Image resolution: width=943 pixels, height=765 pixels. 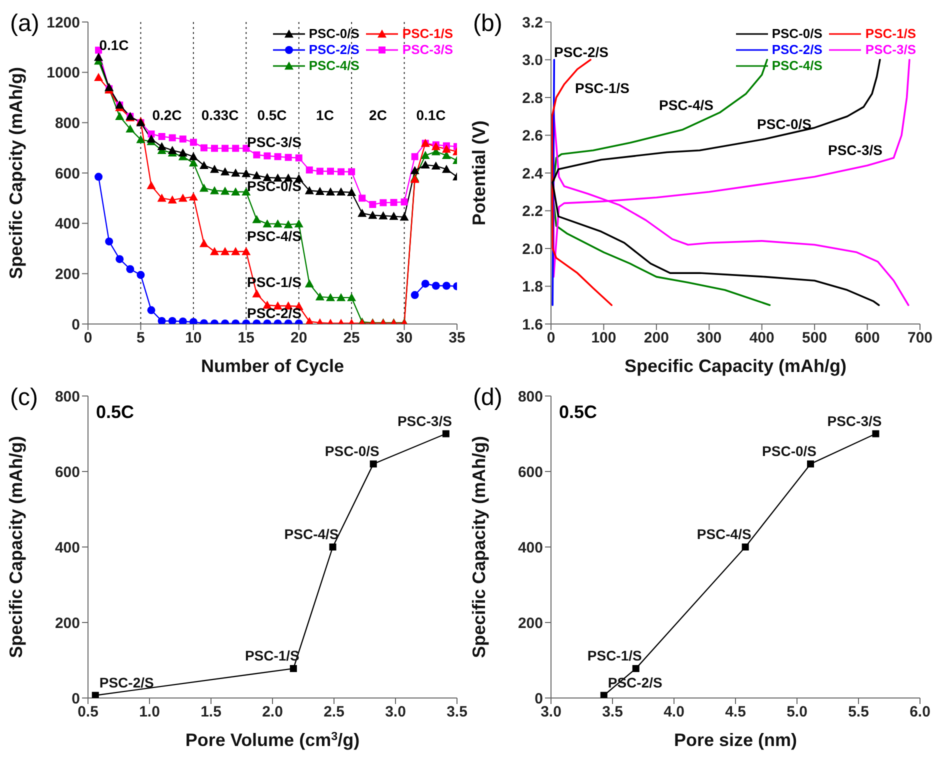 What do you see at coordinates (88, 338) in the screenshot?
I see `x-tick-label: 0` at bounding box center [88, 338].